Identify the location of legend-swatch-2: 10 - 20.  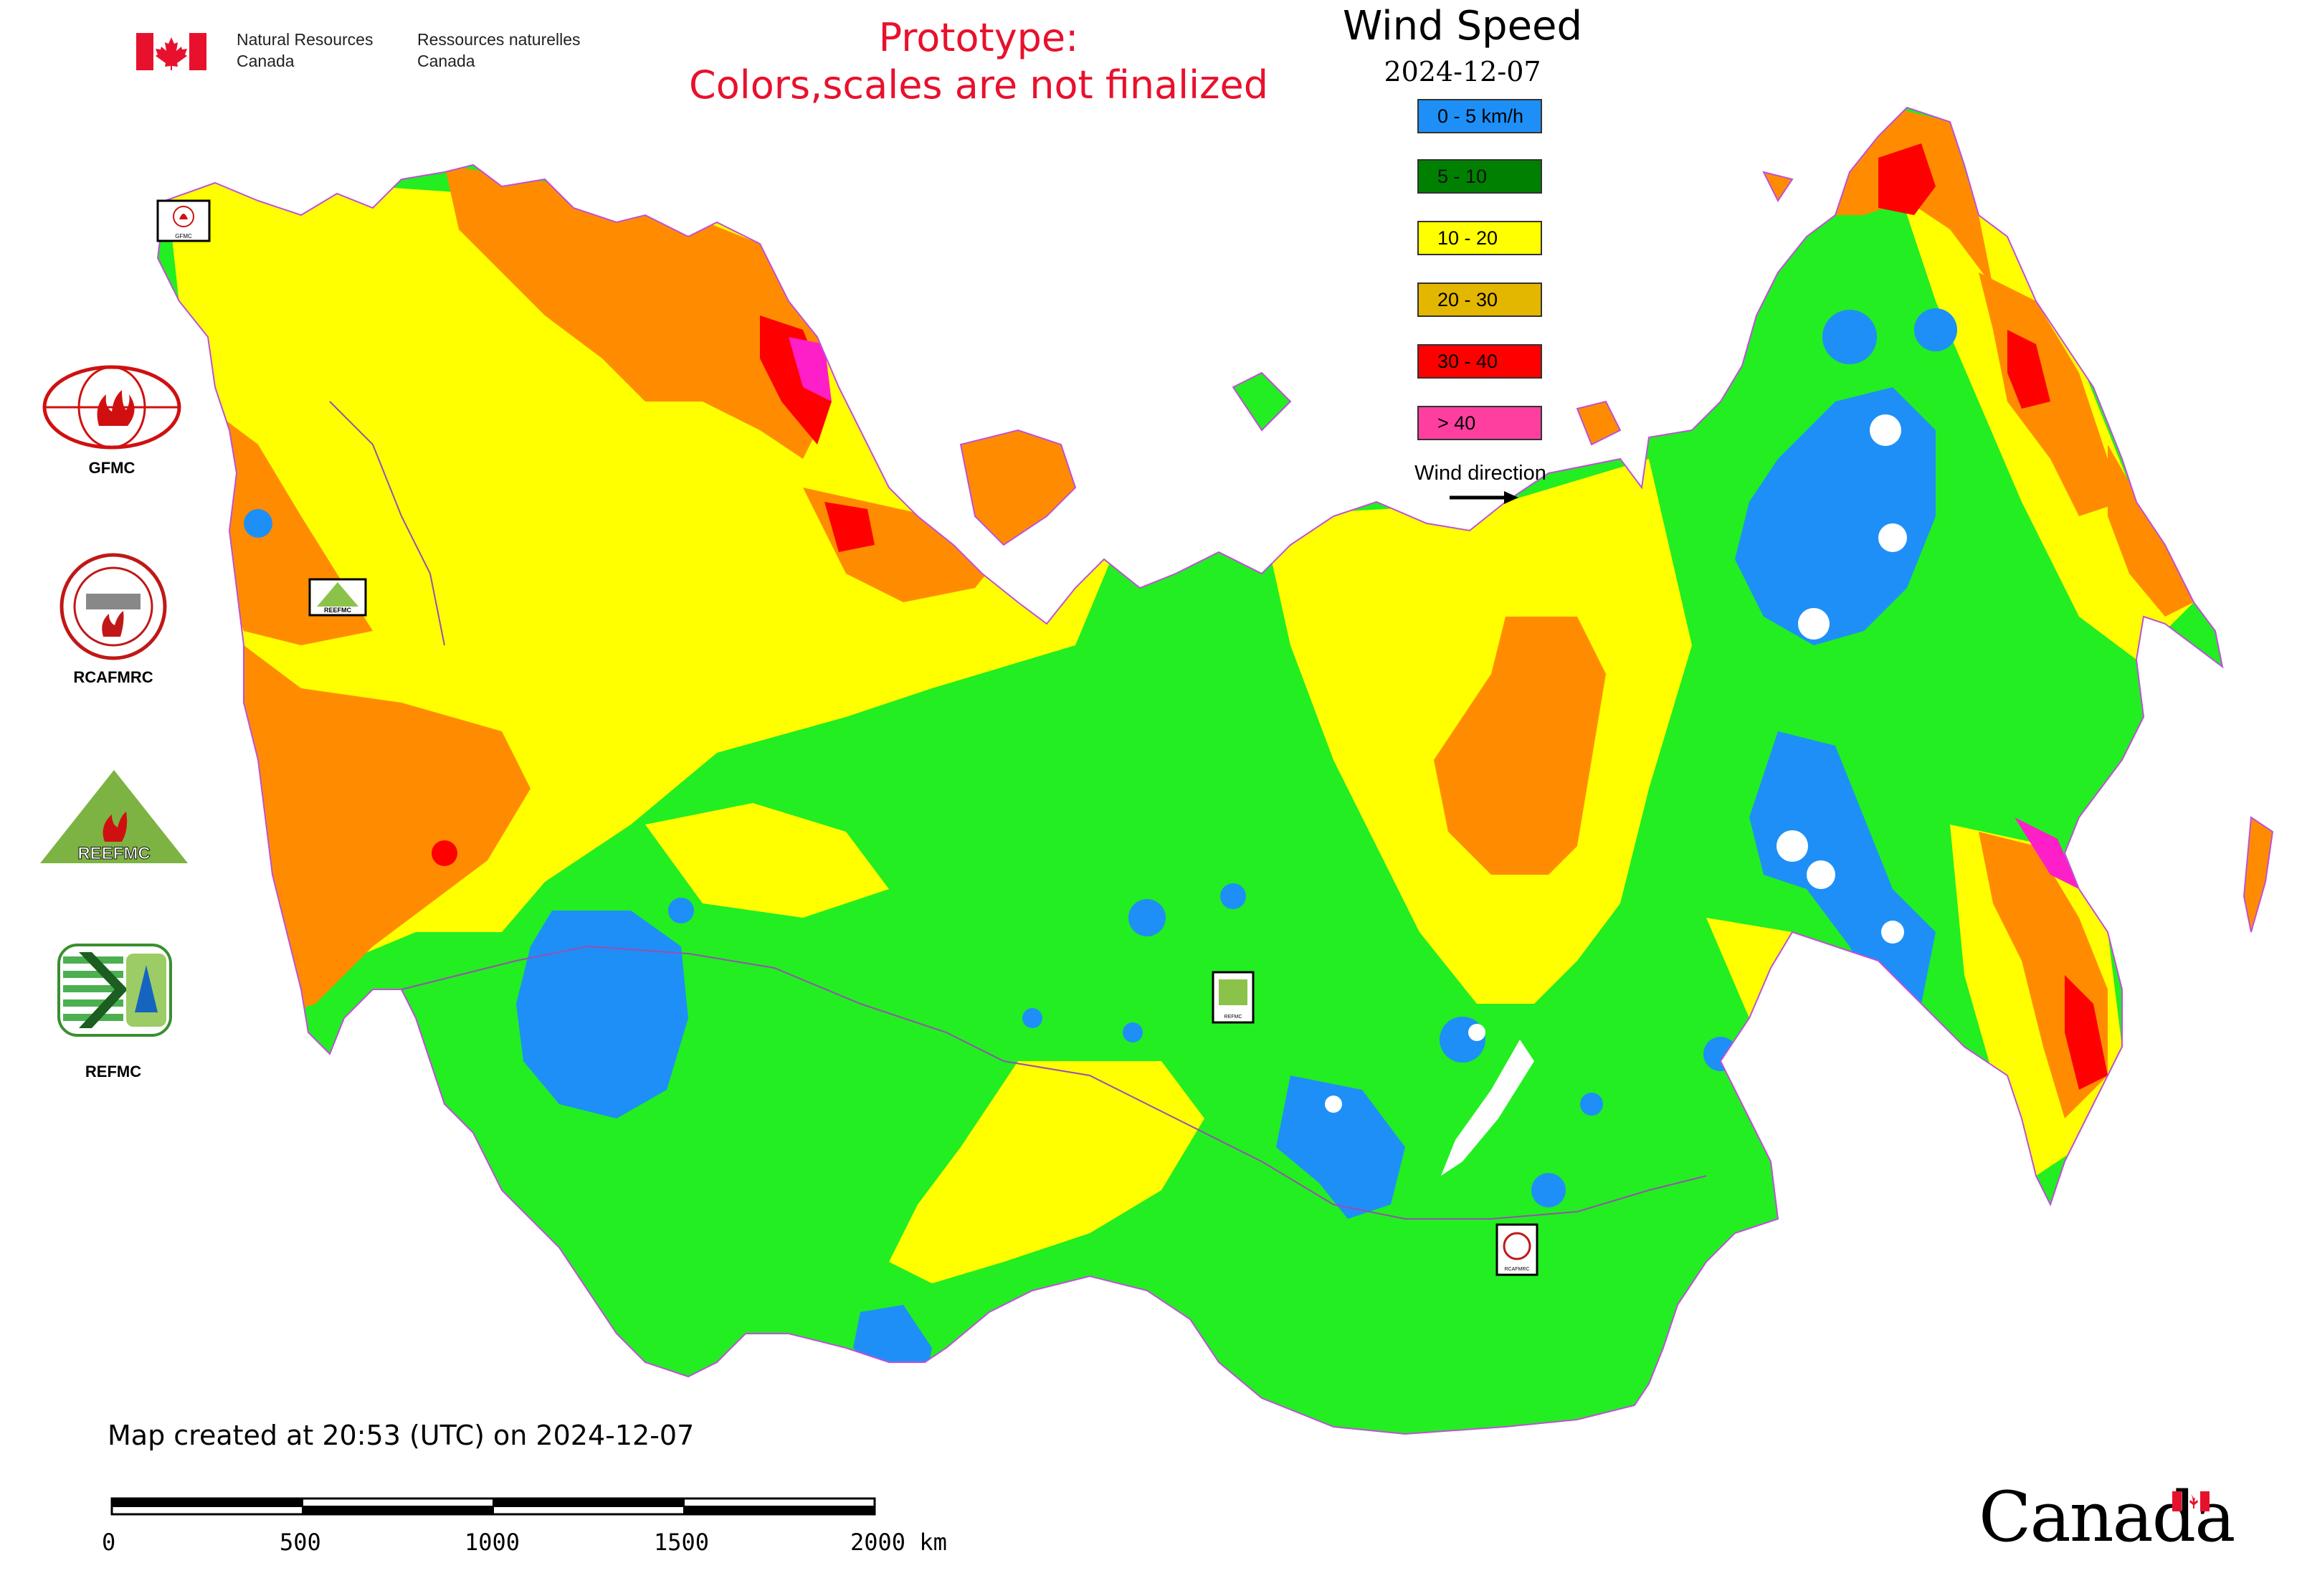
(1480, 238).